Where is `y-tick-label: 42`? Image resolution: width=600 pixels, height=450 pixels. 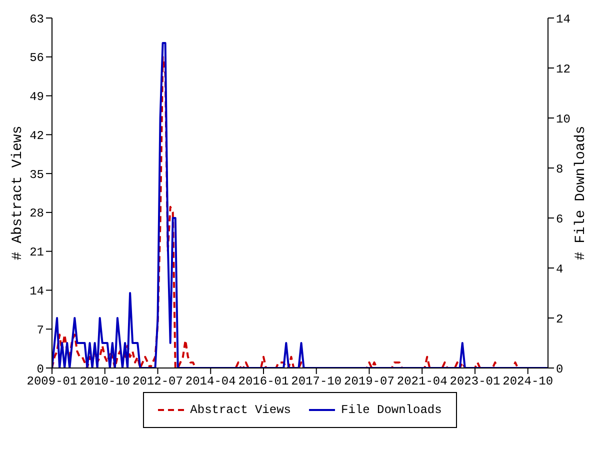 y-tick-label: 42 is located at coordinates (37, 135).